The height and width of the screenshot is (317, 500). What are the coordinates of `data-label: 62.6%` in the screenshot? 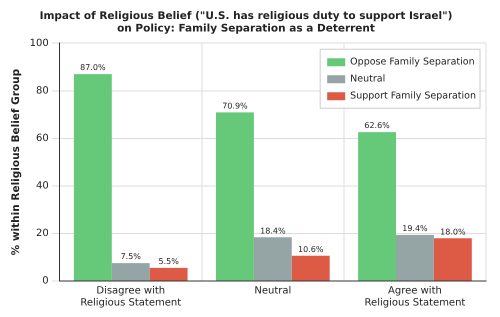 It's located at (377, 125).